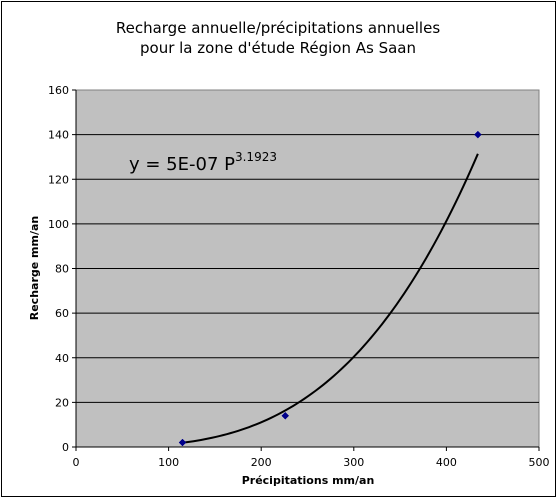 Image resolution: width=559 pixels, height=500 pixels. I want to click on y-tick-label-3: 60, so click(62, 313).